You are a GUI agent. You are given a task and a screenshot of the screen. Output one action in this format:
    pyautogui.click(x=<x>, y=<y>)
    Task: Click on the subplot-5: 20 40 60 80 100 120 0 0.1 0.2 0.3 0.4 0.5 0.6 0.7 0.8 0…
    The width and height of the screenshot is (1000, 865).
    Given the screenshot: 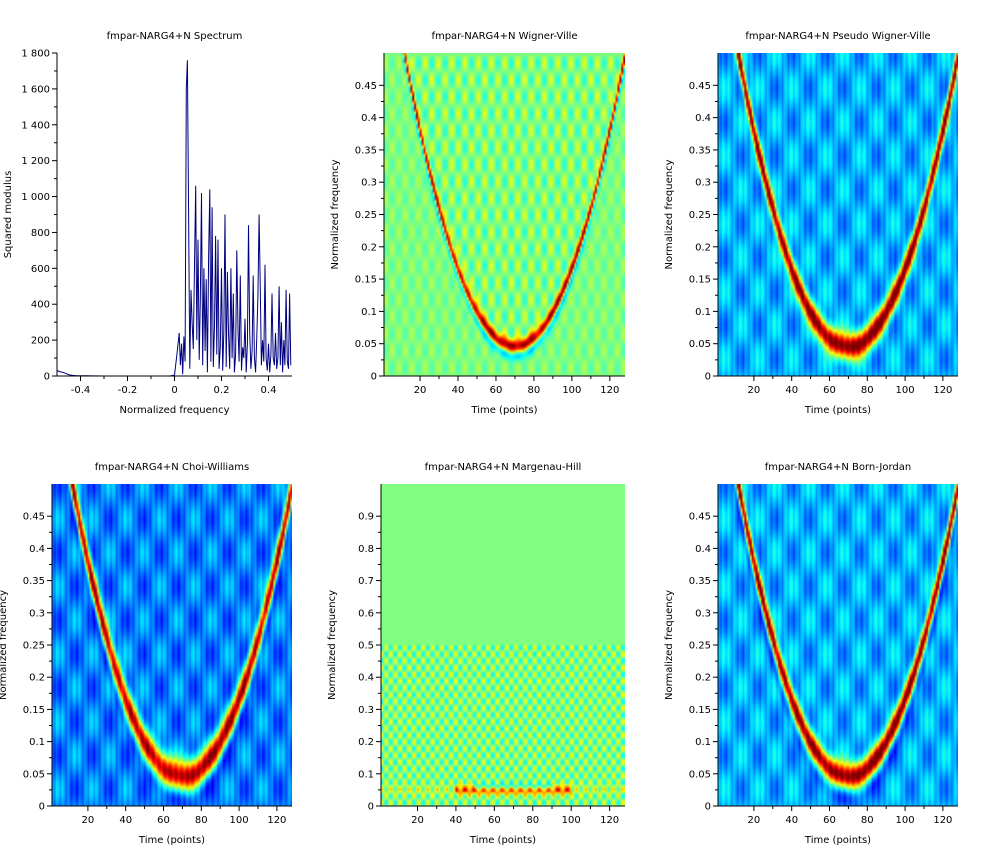 What is the action you would take?
    pyautogui.click(x=476, y=654)
    